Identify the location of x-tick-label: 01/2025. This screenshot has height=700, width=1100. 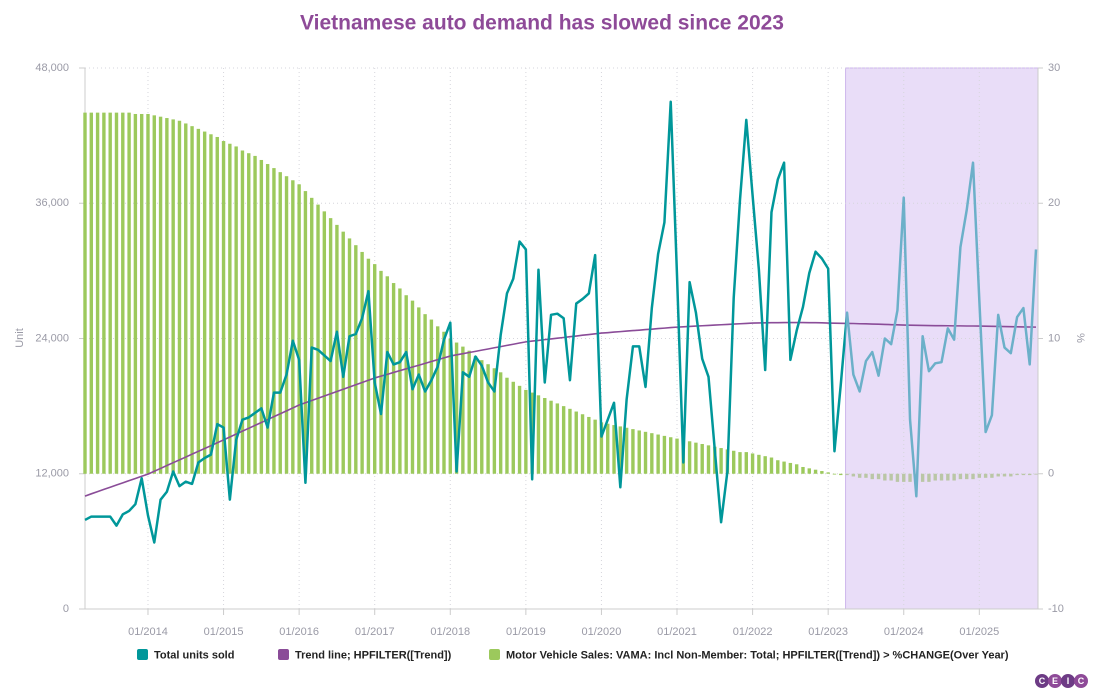
(979, 632).